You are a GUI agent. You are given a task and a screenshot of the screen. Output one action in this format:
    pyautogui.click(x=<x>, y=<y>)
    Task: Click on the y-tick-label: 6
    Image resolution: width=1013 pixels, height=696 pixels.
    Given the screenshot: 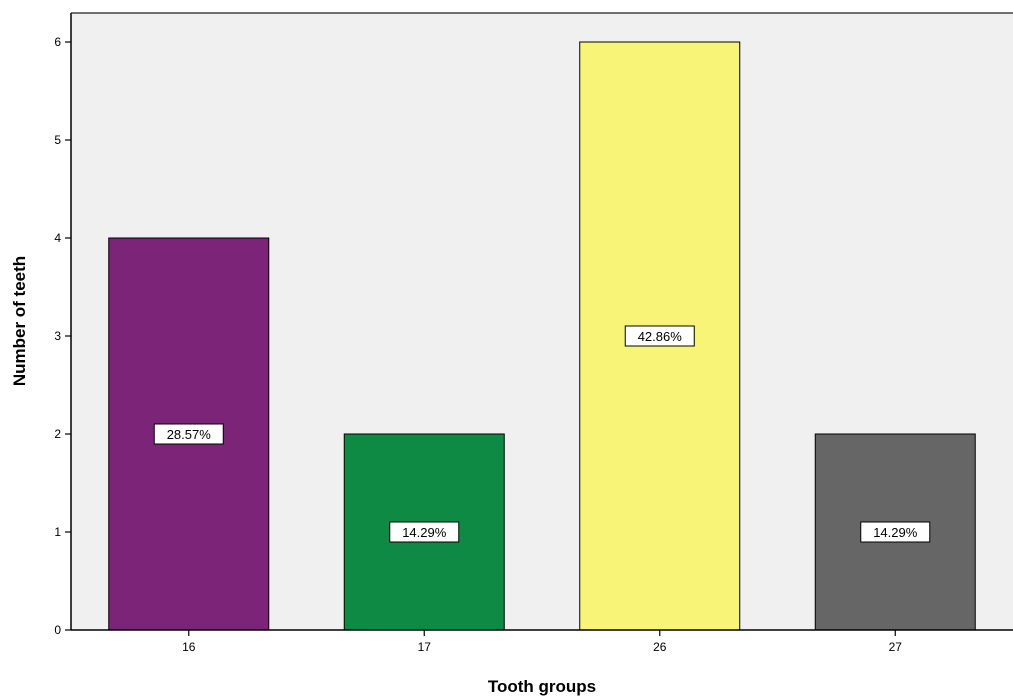 What is the action you would take?
    pyautogui.click(x=57, y=42)
    